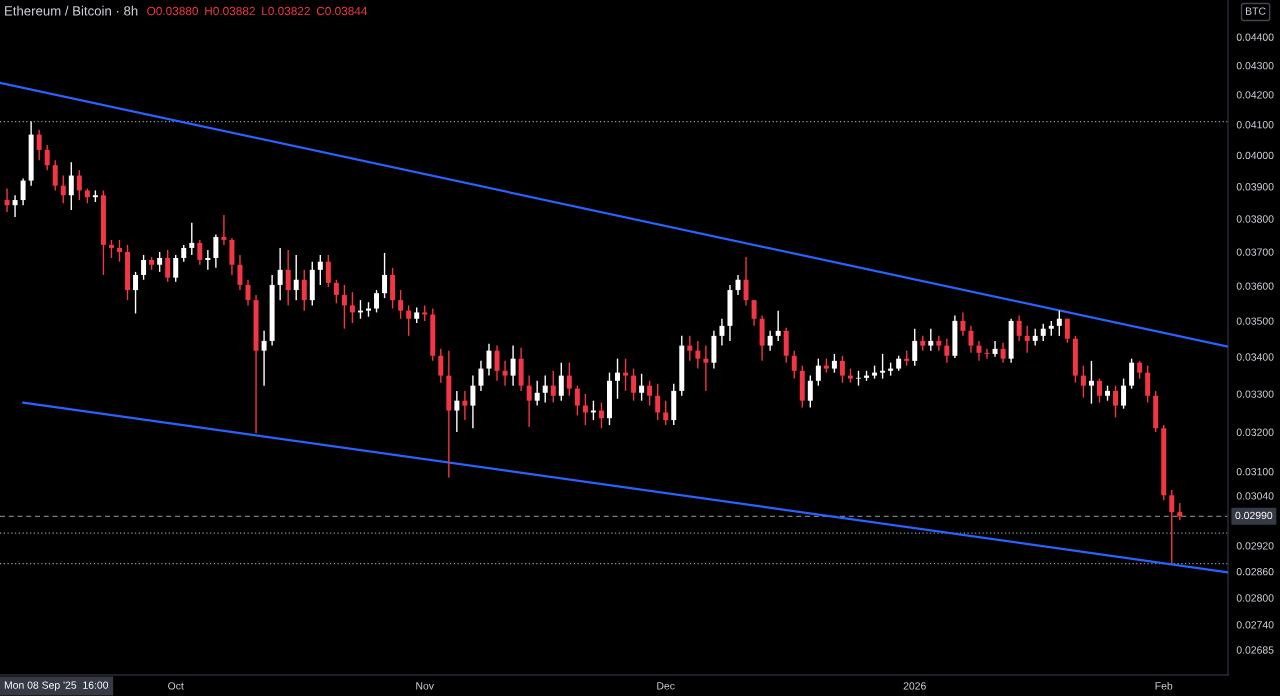 The width and height of the screenshot is (1280, 696). Describe the element at coordinates (342, 11) in the screenshot. I see `annotation: C0.03844` at that location.